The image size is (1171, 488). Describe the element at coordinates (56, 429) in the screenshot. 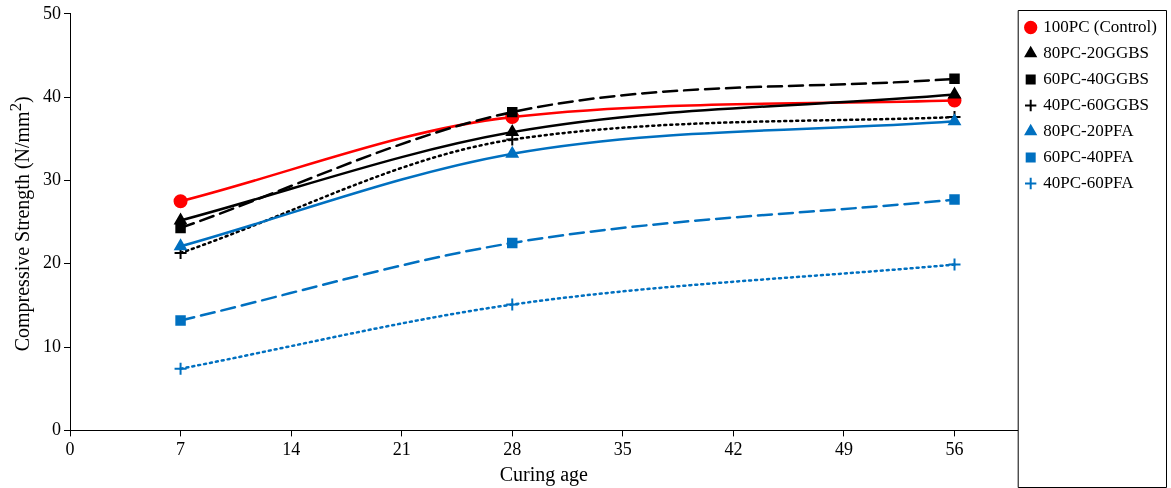

I see `y-tick-label: 0` at that location.